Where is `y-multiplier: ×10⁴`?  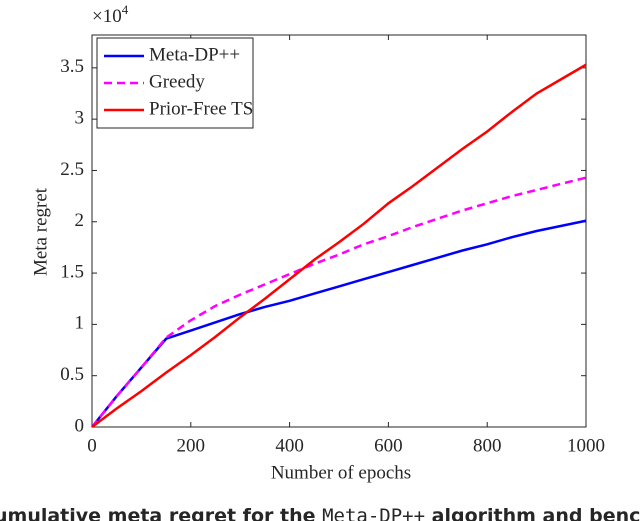 y-multiplier: ×10⁴ is located at coordinates (110, 14).